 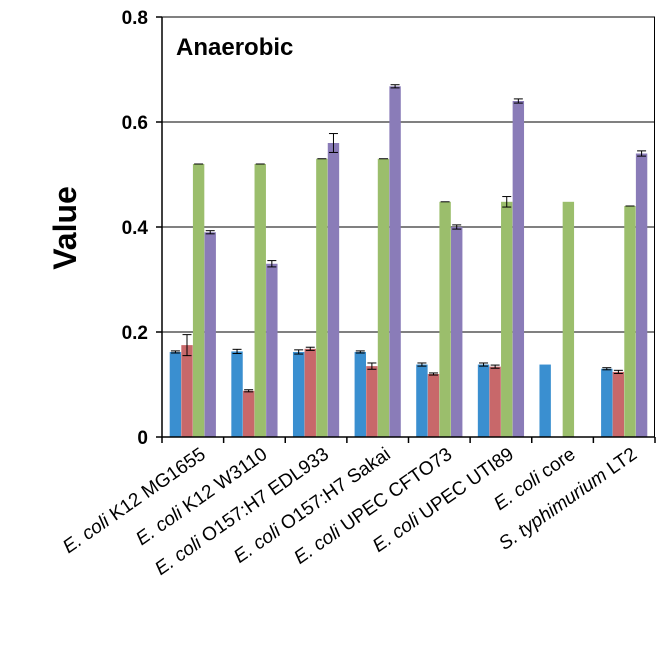 What do you see at coordinates (495, 401) in the screenshot?
I see `bar-s1-c5` at bounding box center [495, 401].